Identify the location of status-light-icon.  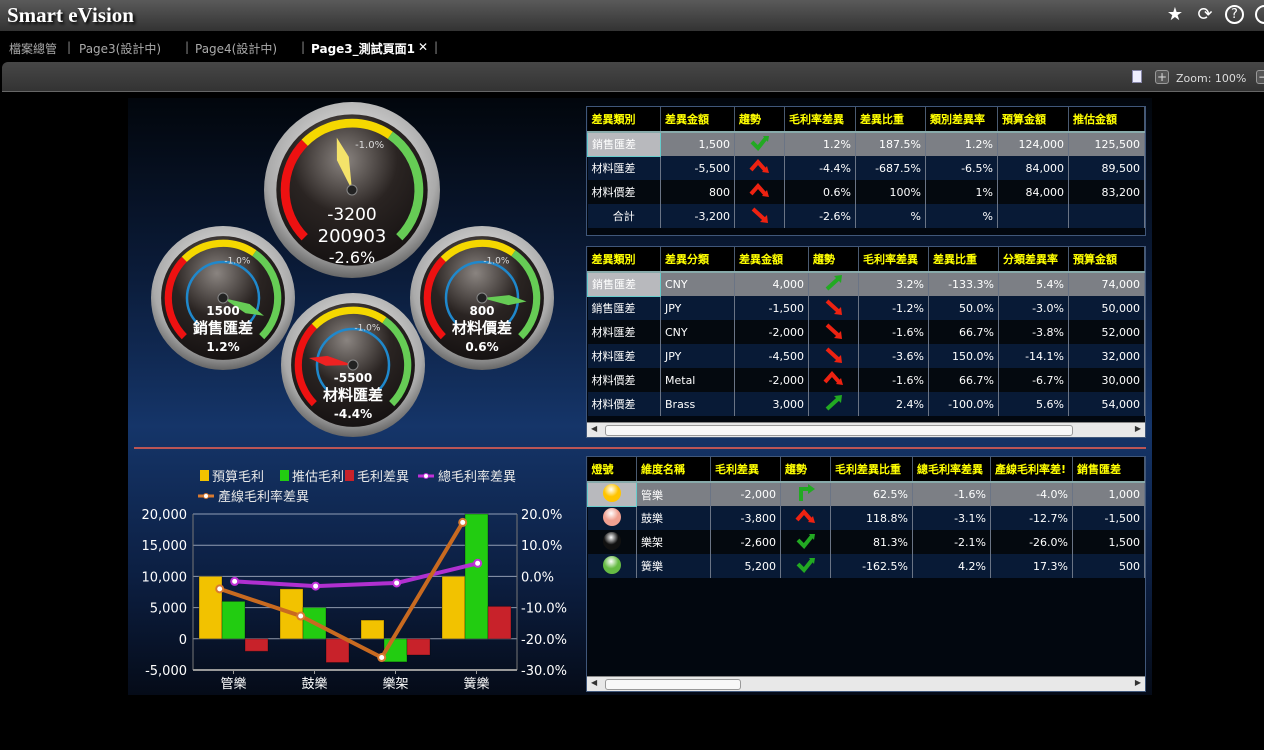
(611, 516).